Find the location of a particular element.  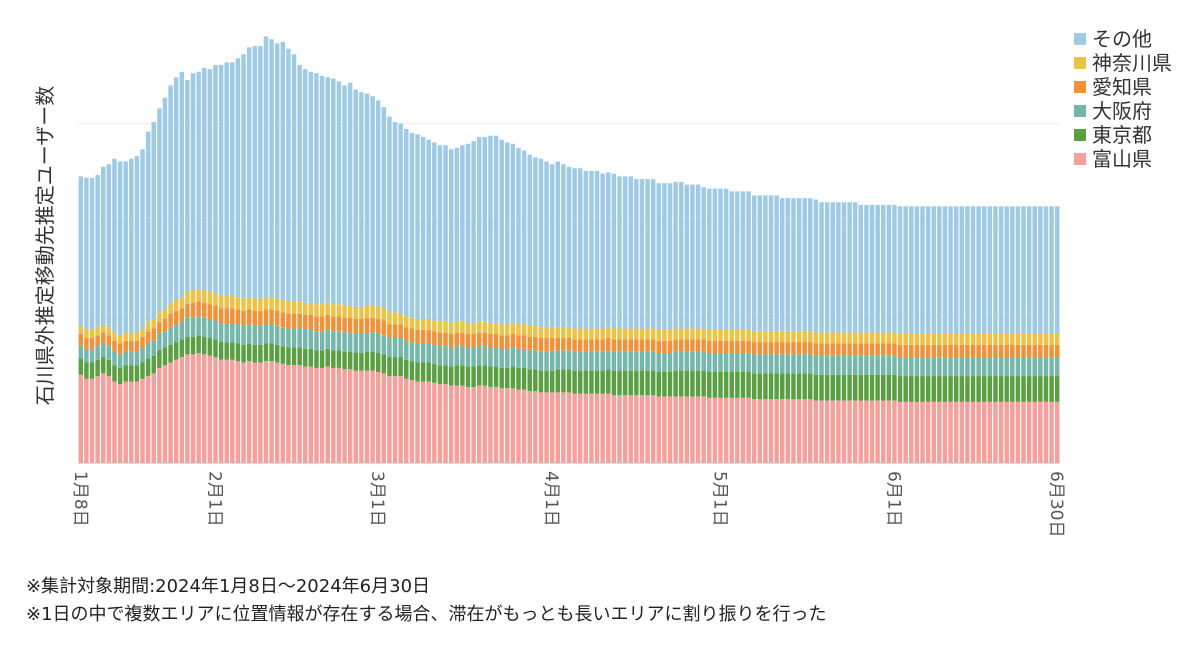

x-tick-label-6: 6月30日 is located at coordinates (1056, 504).